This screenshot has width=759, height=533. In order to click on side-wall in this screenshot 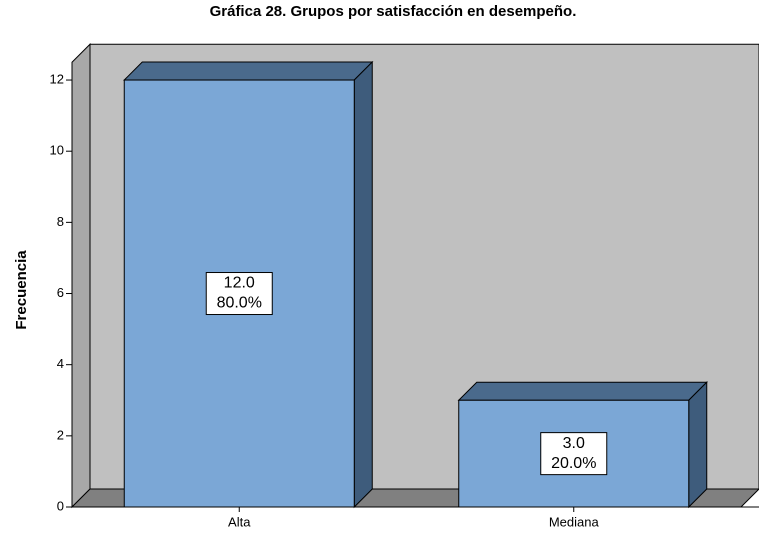, I will do `click(81, 276)`.